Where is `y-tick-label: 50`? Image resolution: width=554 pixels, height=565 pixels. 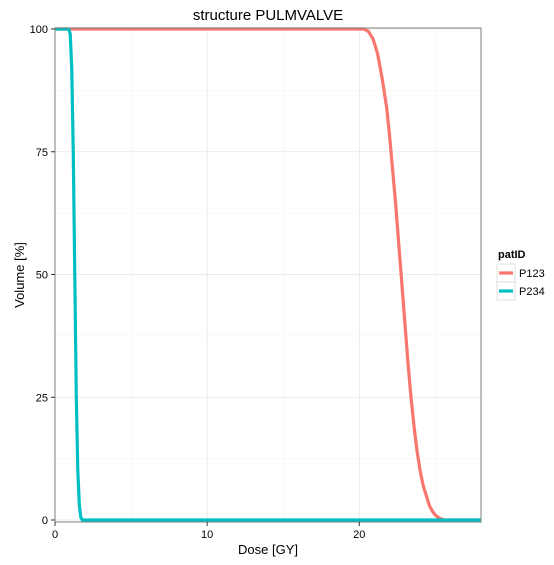 y-tick-label: 50 is located at coordinates (42, 276).